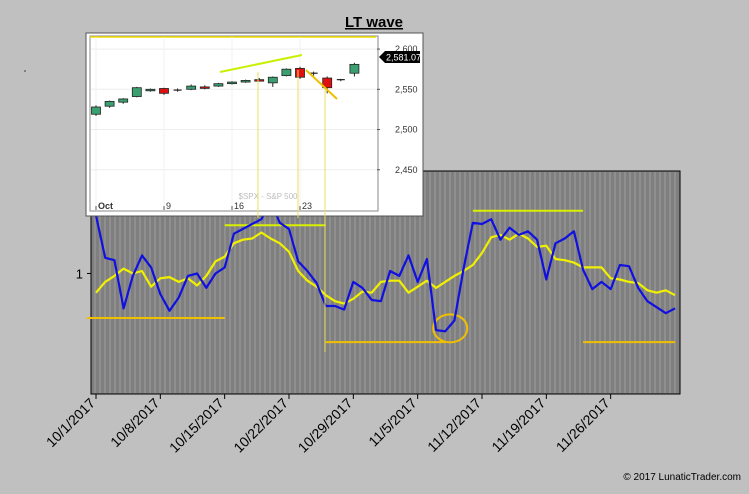 Image resolution: width=749 pixels, height=494 pixels. Describe the element at coordinates (83, 273) in the screenshot. I see `y-axis: 1` at that location.